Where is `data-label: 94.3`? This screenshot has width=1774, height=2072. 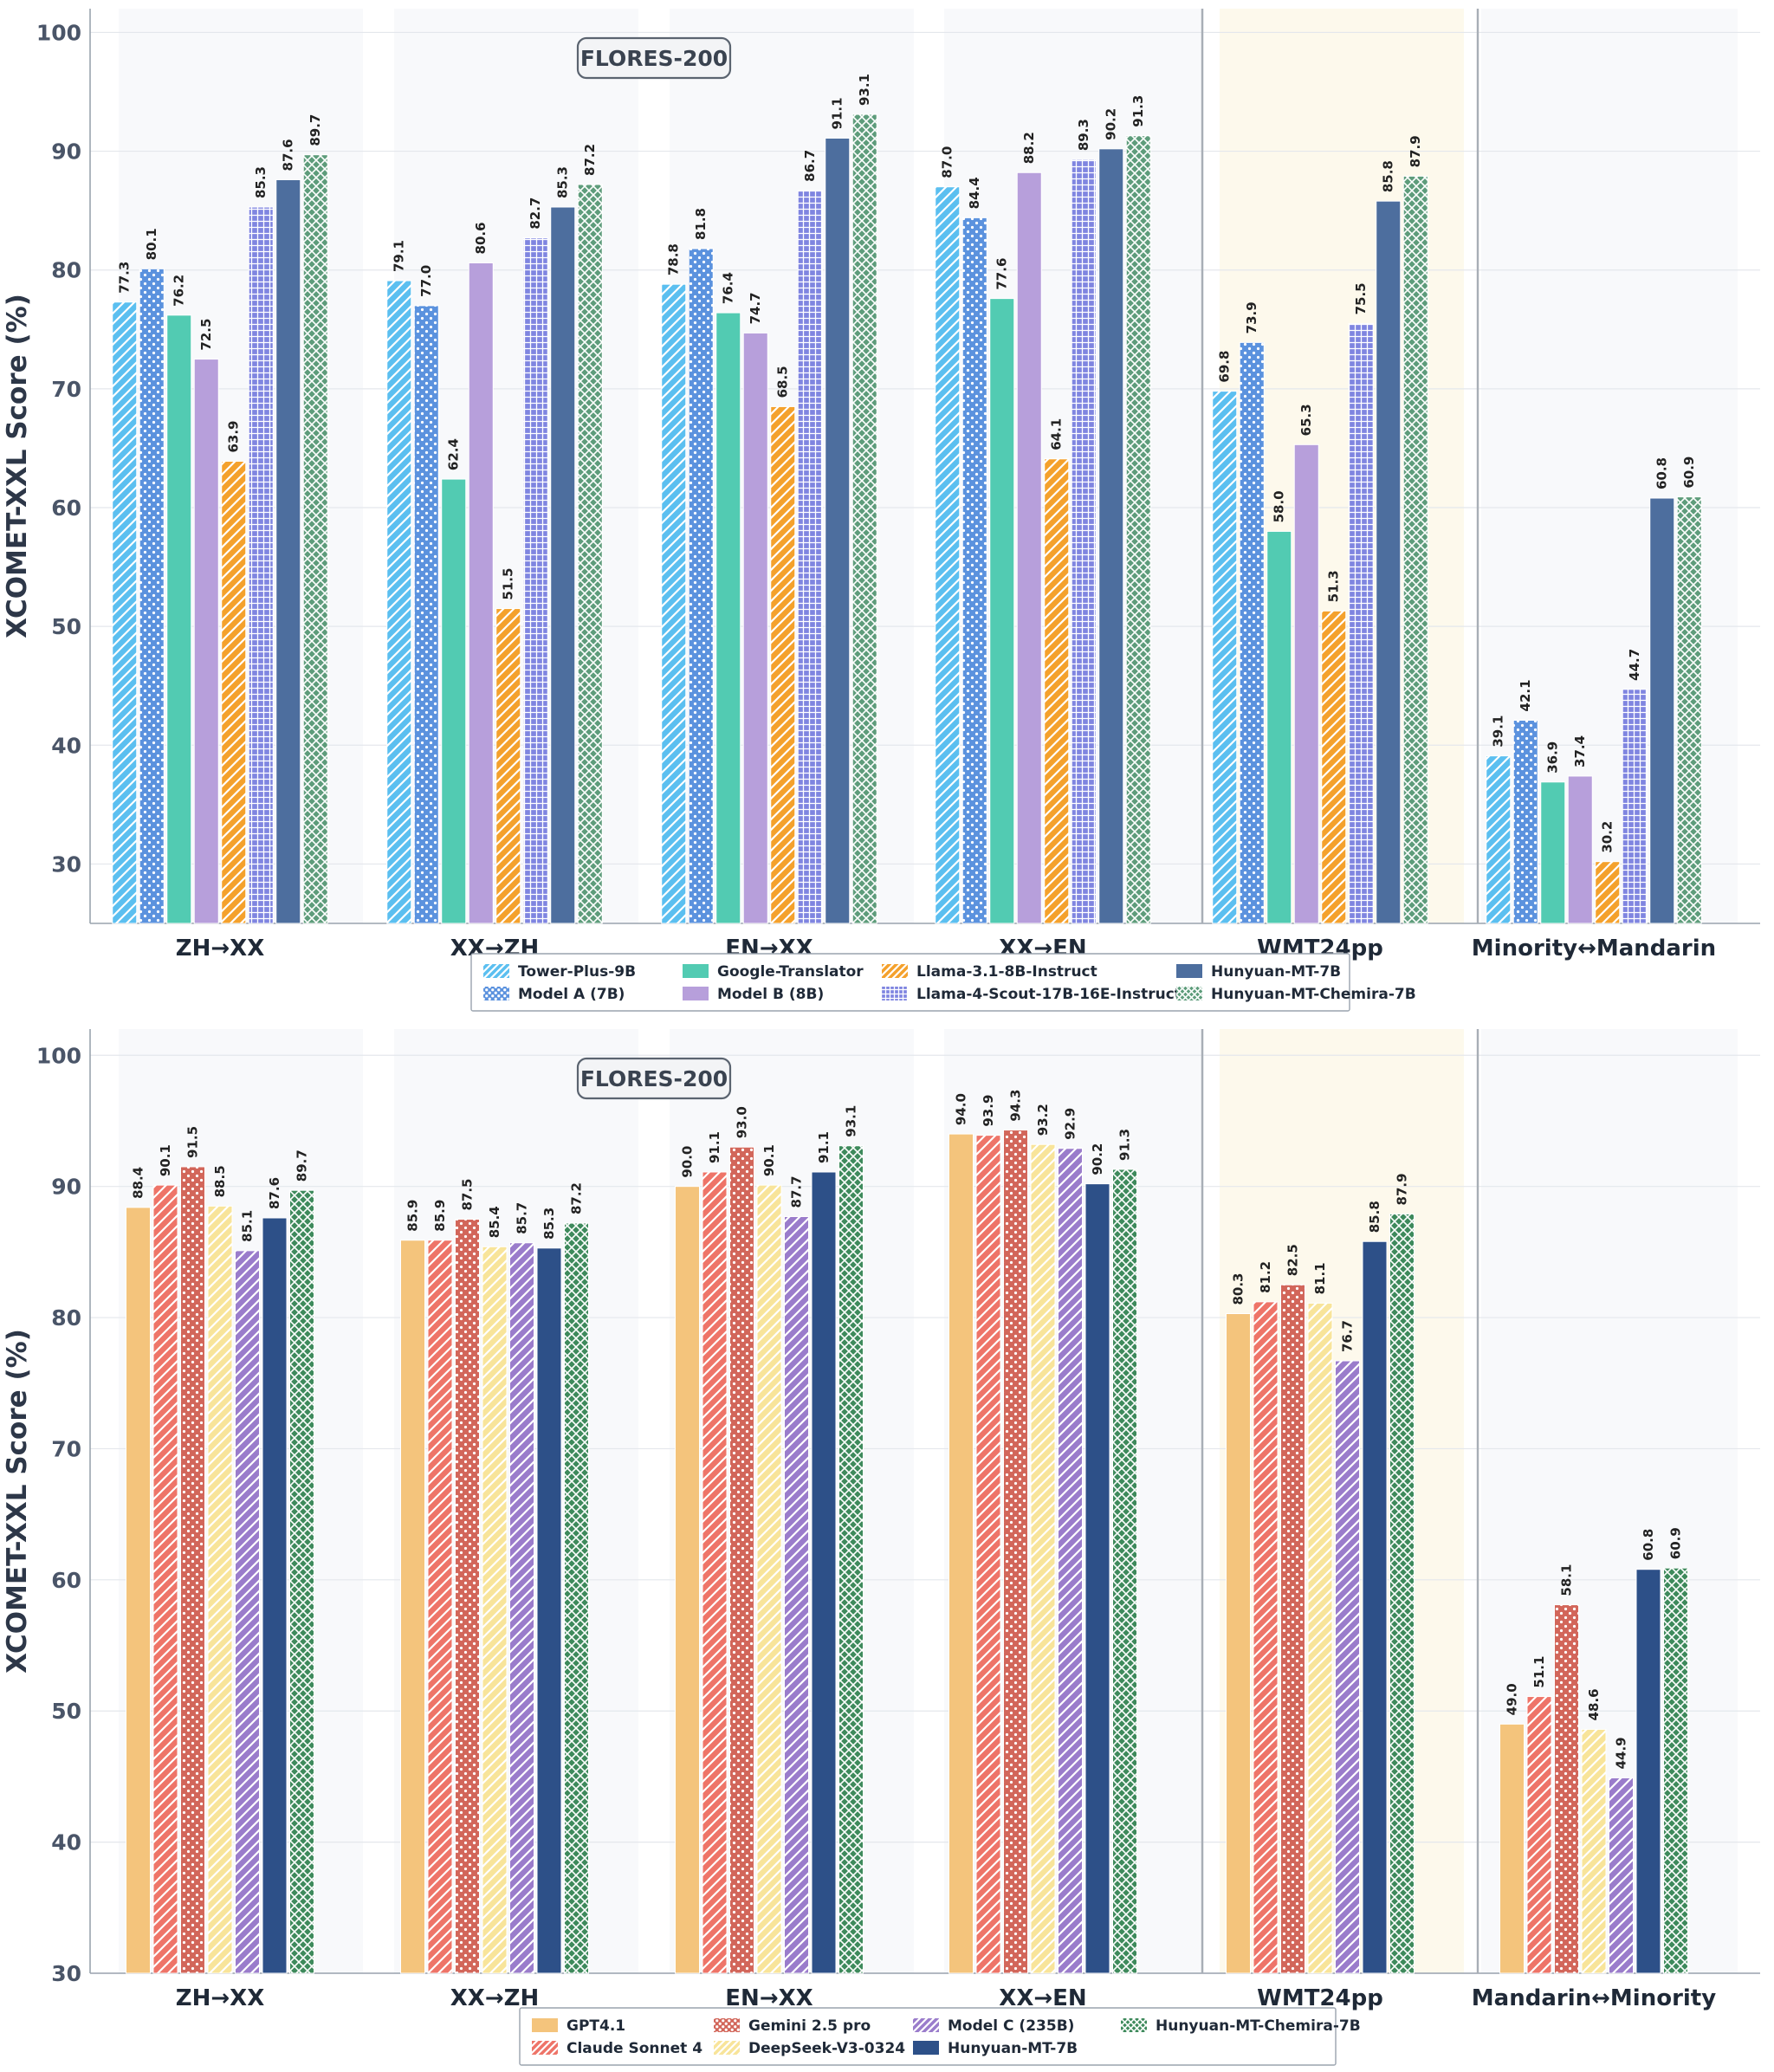 data-label: 94.3 is located at coordinates (1016, 1106).